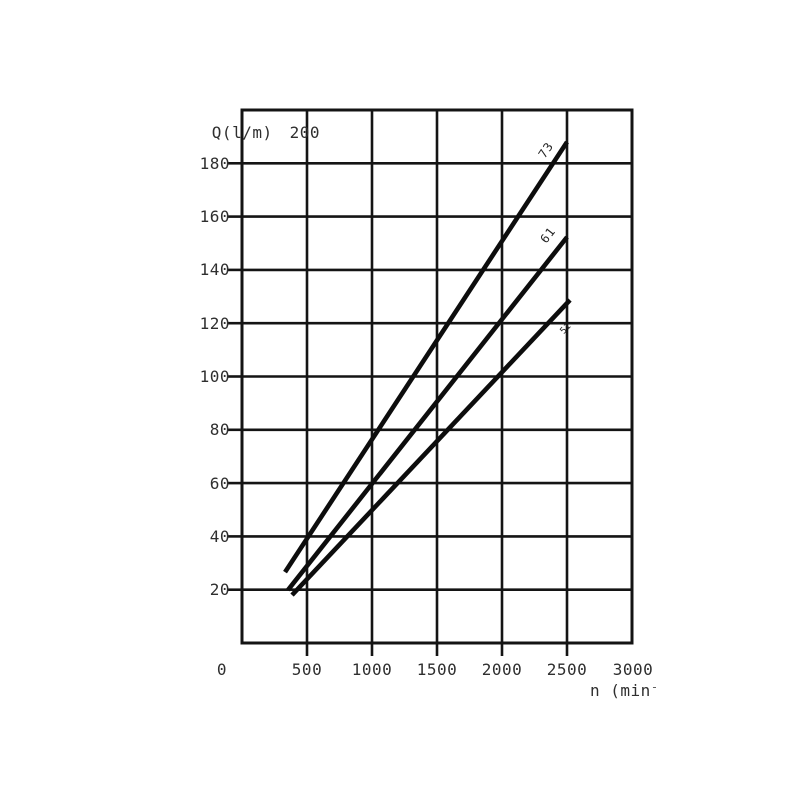 Image resolution: width=800 pixels, height=800 pixels. I want to click on x-tick-label-0: 0, so click(222, 669).